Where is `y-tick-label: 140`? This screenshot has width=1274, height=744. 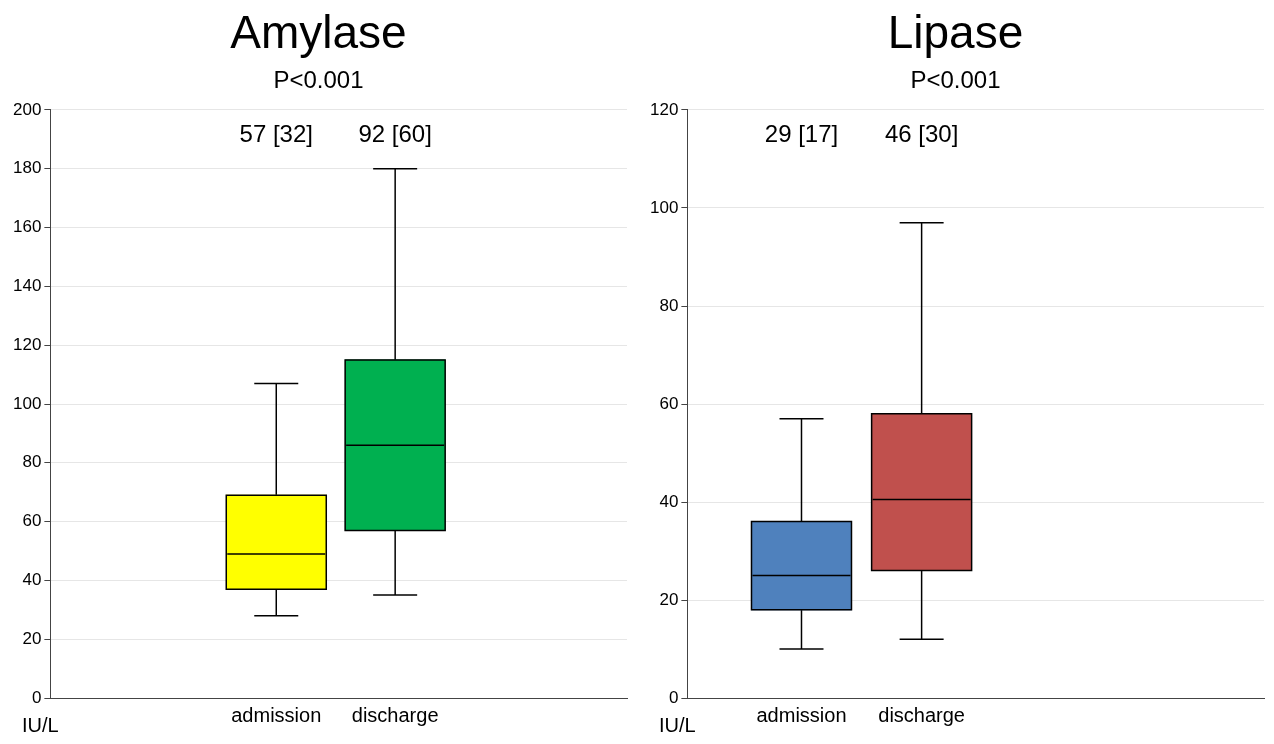 y-tick-label: 140 is located at coordinates (27, 286).